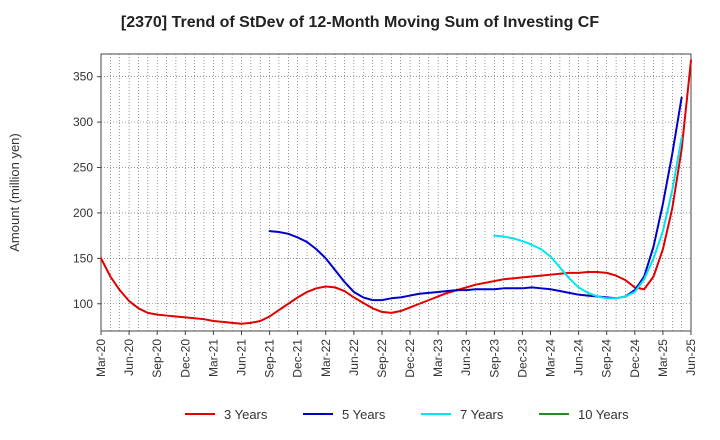 The height and width of the screenshot is (440, 720). I want to click on x-tick-label: Mar-25, so click(663, 358).